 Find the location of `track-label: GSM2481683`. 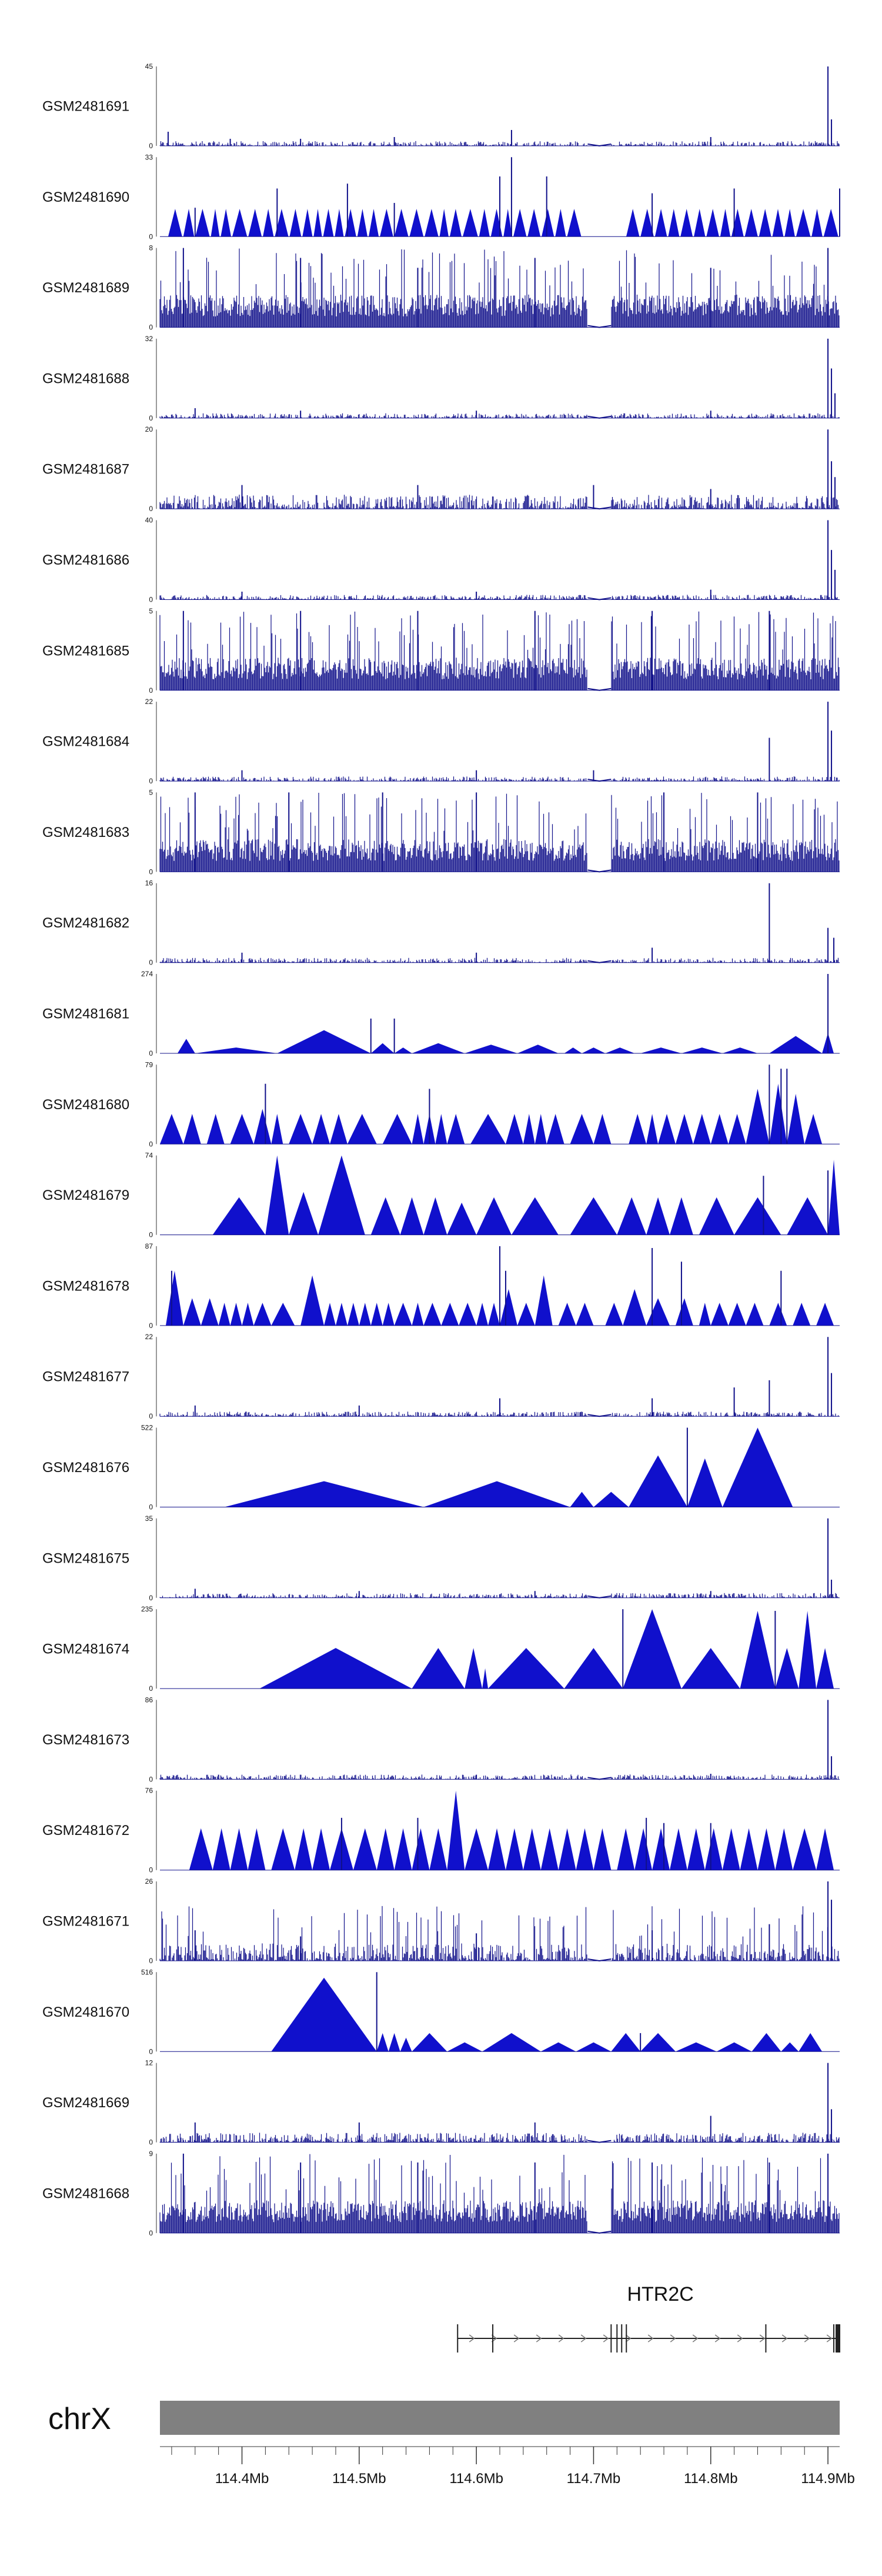

track-label: GSM2481683 is located at coordinates (85, 832).